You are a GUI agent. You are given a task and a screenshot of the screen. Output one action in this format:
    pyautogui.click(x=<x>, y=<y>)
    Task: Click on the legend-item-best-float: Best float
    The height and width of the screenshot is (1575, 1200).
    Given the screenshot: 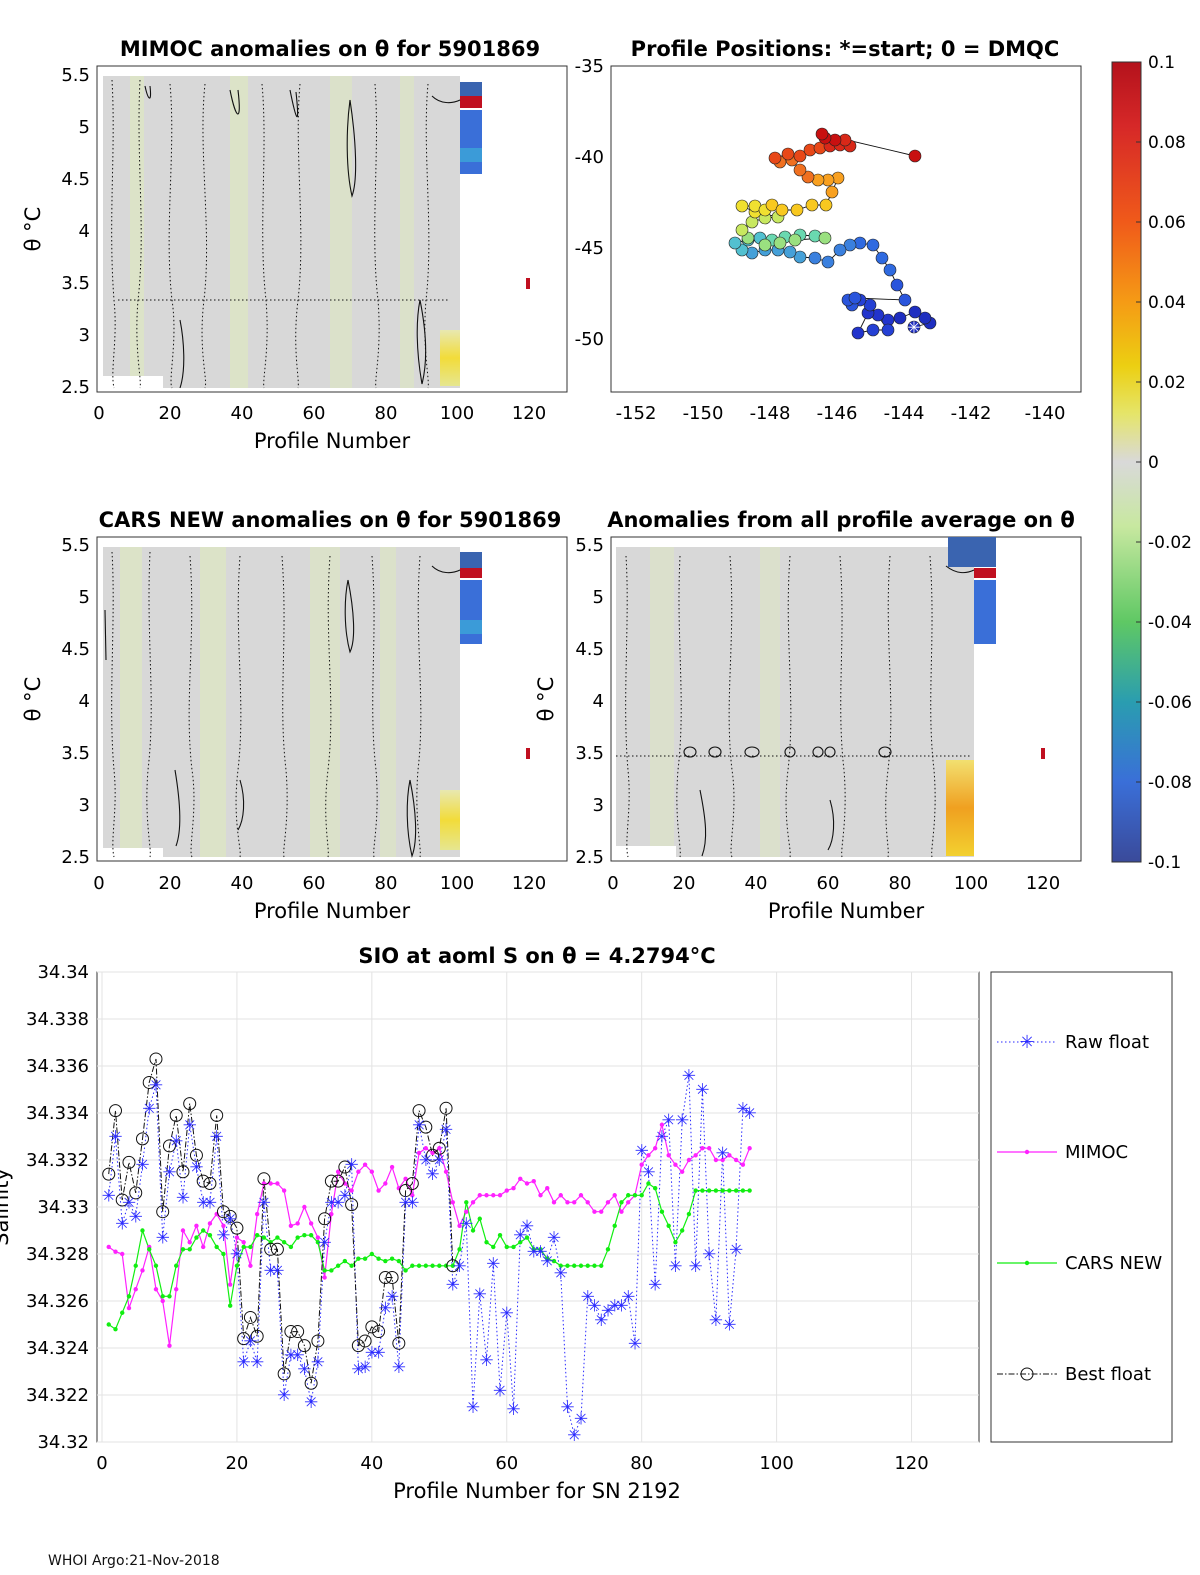 What is the action you would take?
    pyautogui.click(x=1074, y=1374)
    